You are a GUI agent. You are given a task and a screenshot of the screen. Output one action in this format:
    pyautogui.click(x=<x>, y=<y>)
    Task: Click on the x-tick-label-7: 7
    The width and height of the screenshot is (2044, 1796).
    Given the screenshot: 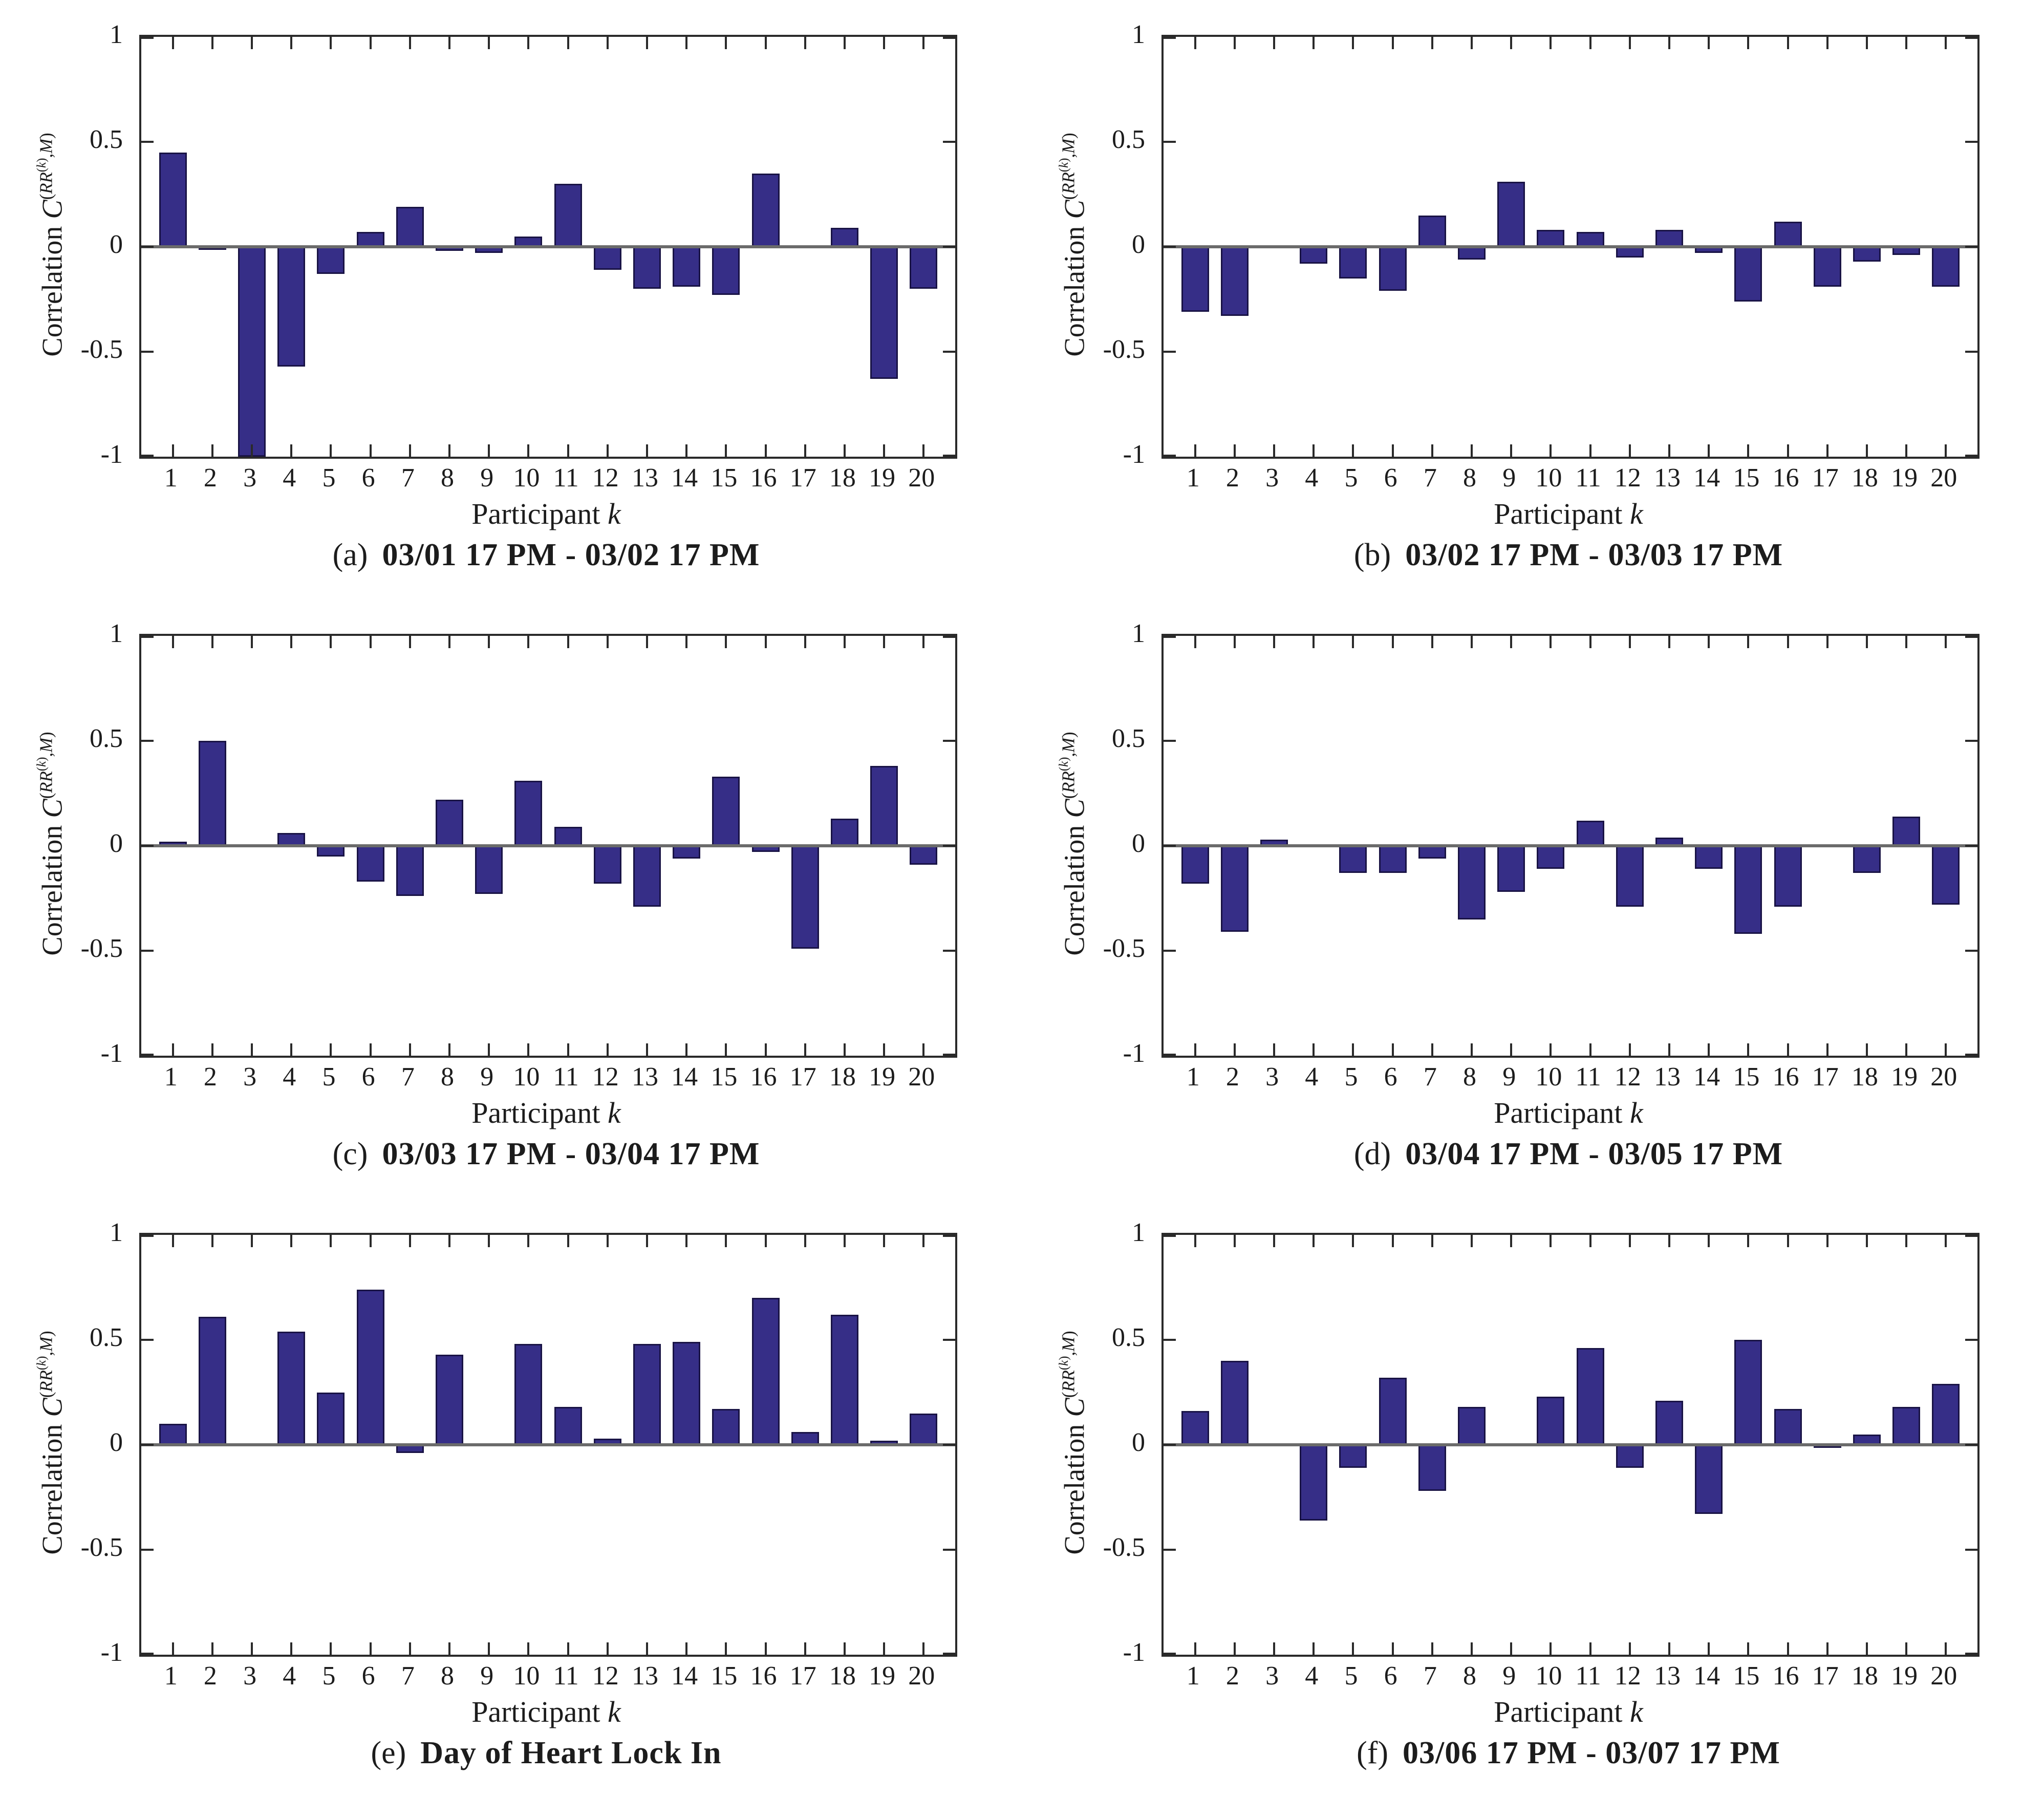 What is the action you would take?
    pyautogui.click(x=408, y=478)
    